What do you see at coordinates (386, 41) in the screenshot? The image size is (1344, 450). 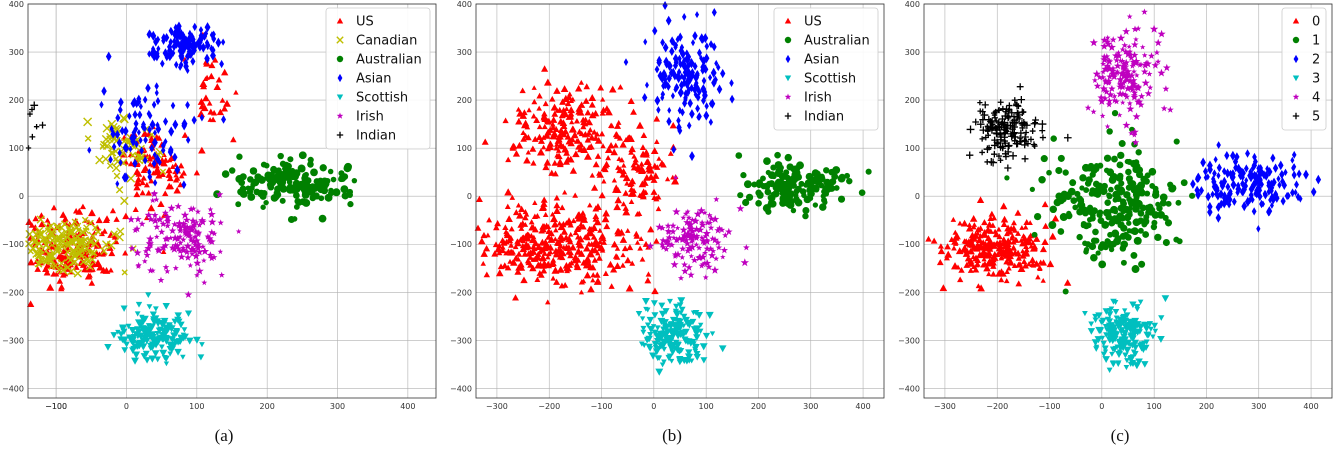 I see `legend-label: Canadian` at bounding box center [386, 41].